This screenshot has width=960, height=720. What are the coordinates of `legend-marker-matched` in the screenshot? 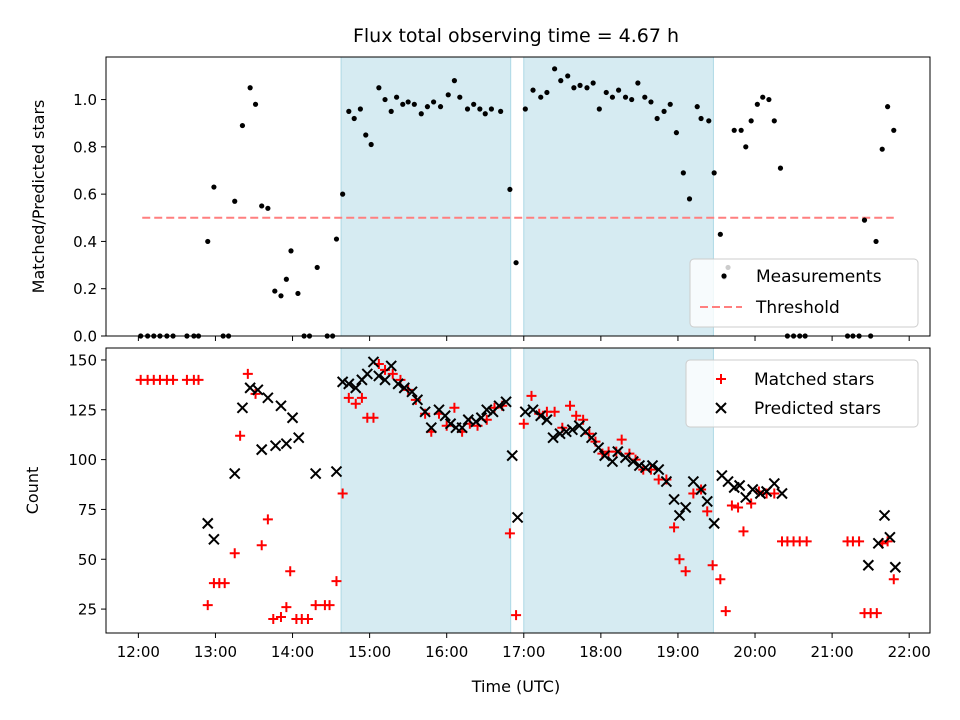 It's located at (721, 379).